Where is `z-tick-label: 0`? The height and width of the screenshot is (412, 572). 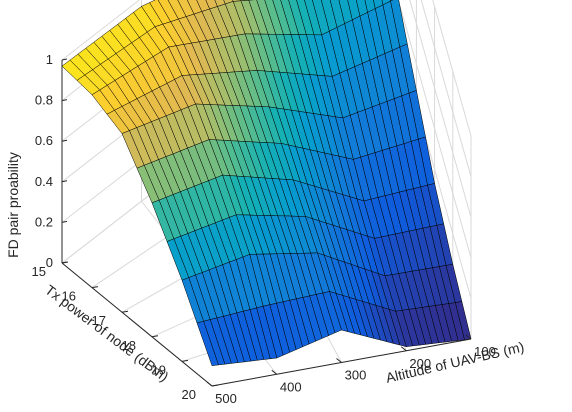 z-tick-label: 0 is located at coordinates (49, 262).